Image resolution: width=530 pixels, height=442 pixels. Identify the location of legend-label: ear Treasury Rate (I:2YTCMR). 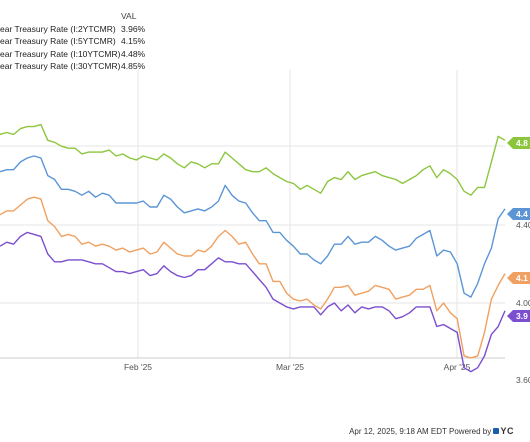
(58, 28).